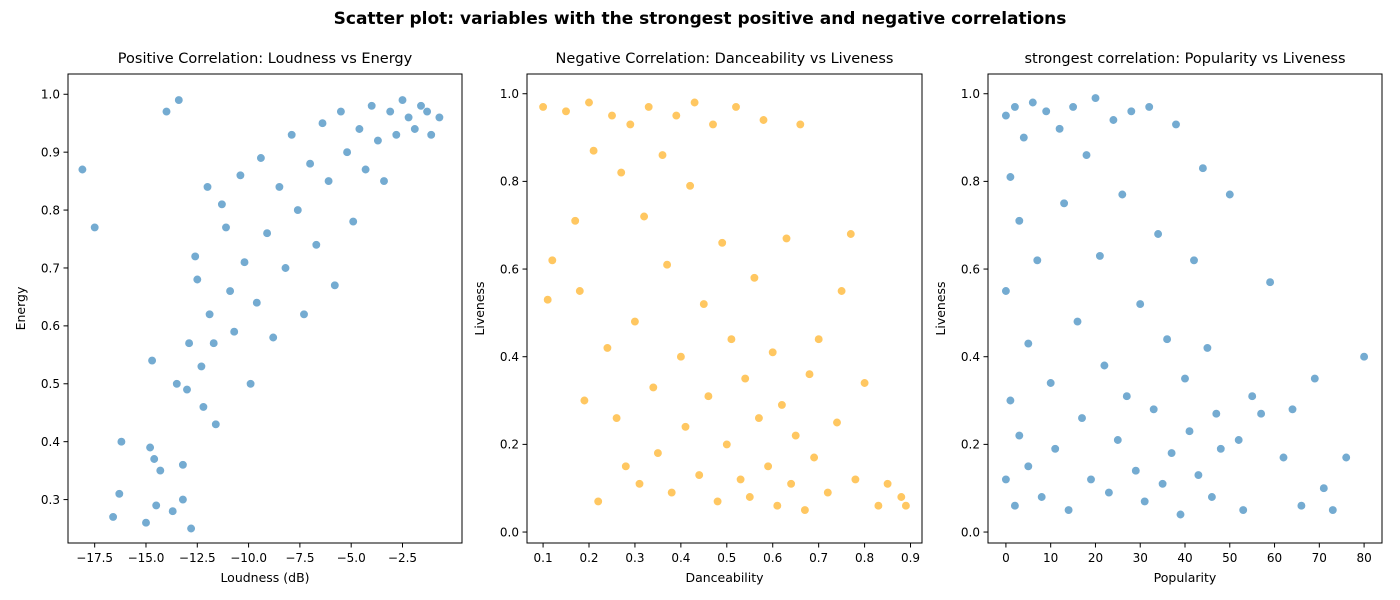  Describe the element at coordinates (772, 558) in the screenshot. I see `x-tick-label: 0.6` at that location.